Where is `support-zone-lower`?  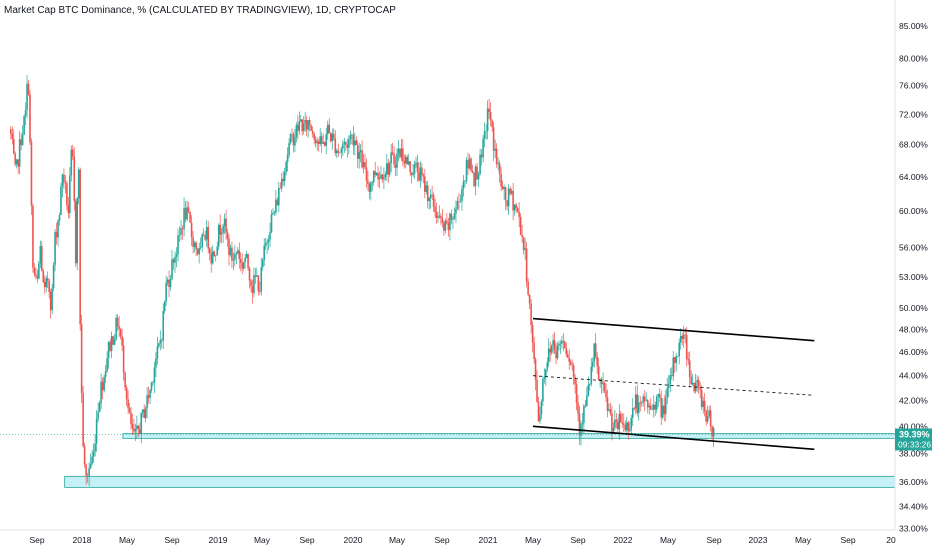 support-zone-lower is located at coordinates (480, 481).